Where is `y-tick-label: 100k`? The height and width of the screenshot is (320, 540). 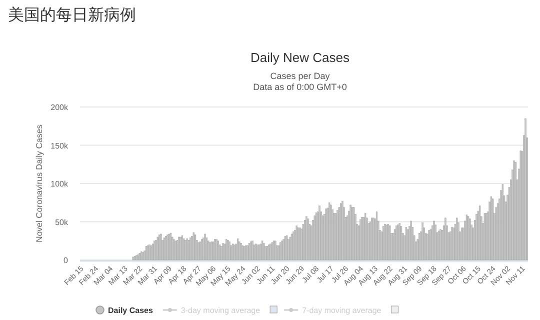
y-tick-label: 100k is located at coordinates (59, 184).